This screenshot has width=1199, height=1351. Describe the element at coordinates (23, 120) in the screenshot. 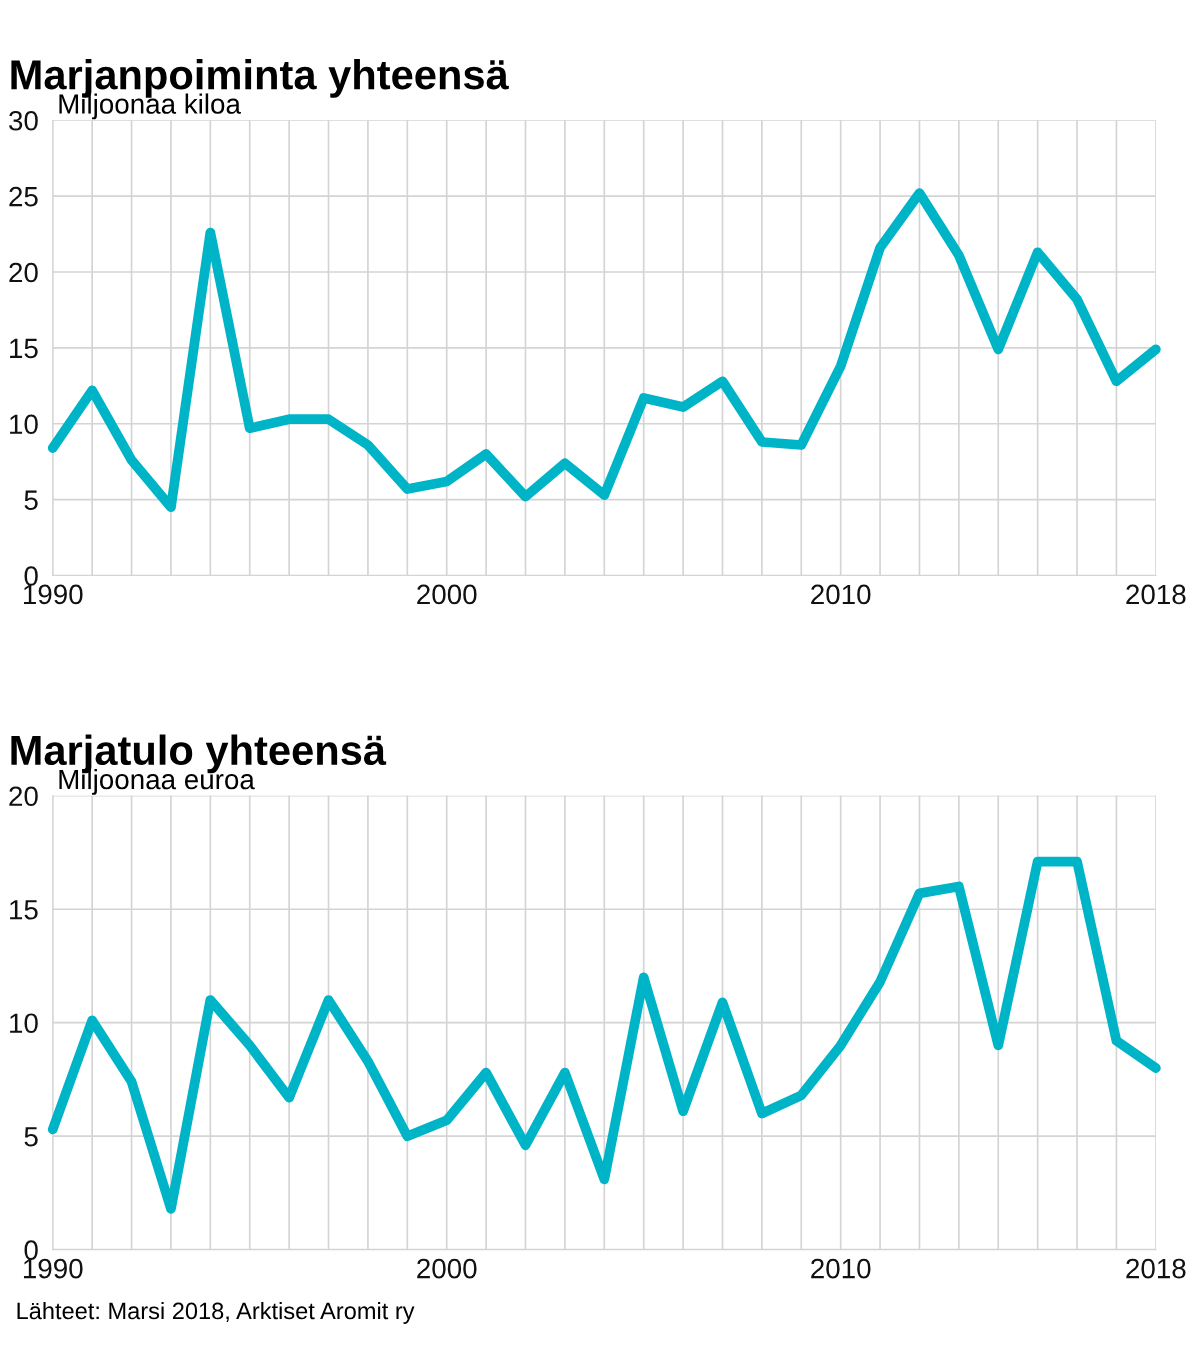

I see `y-tick-label: 30` at that location.